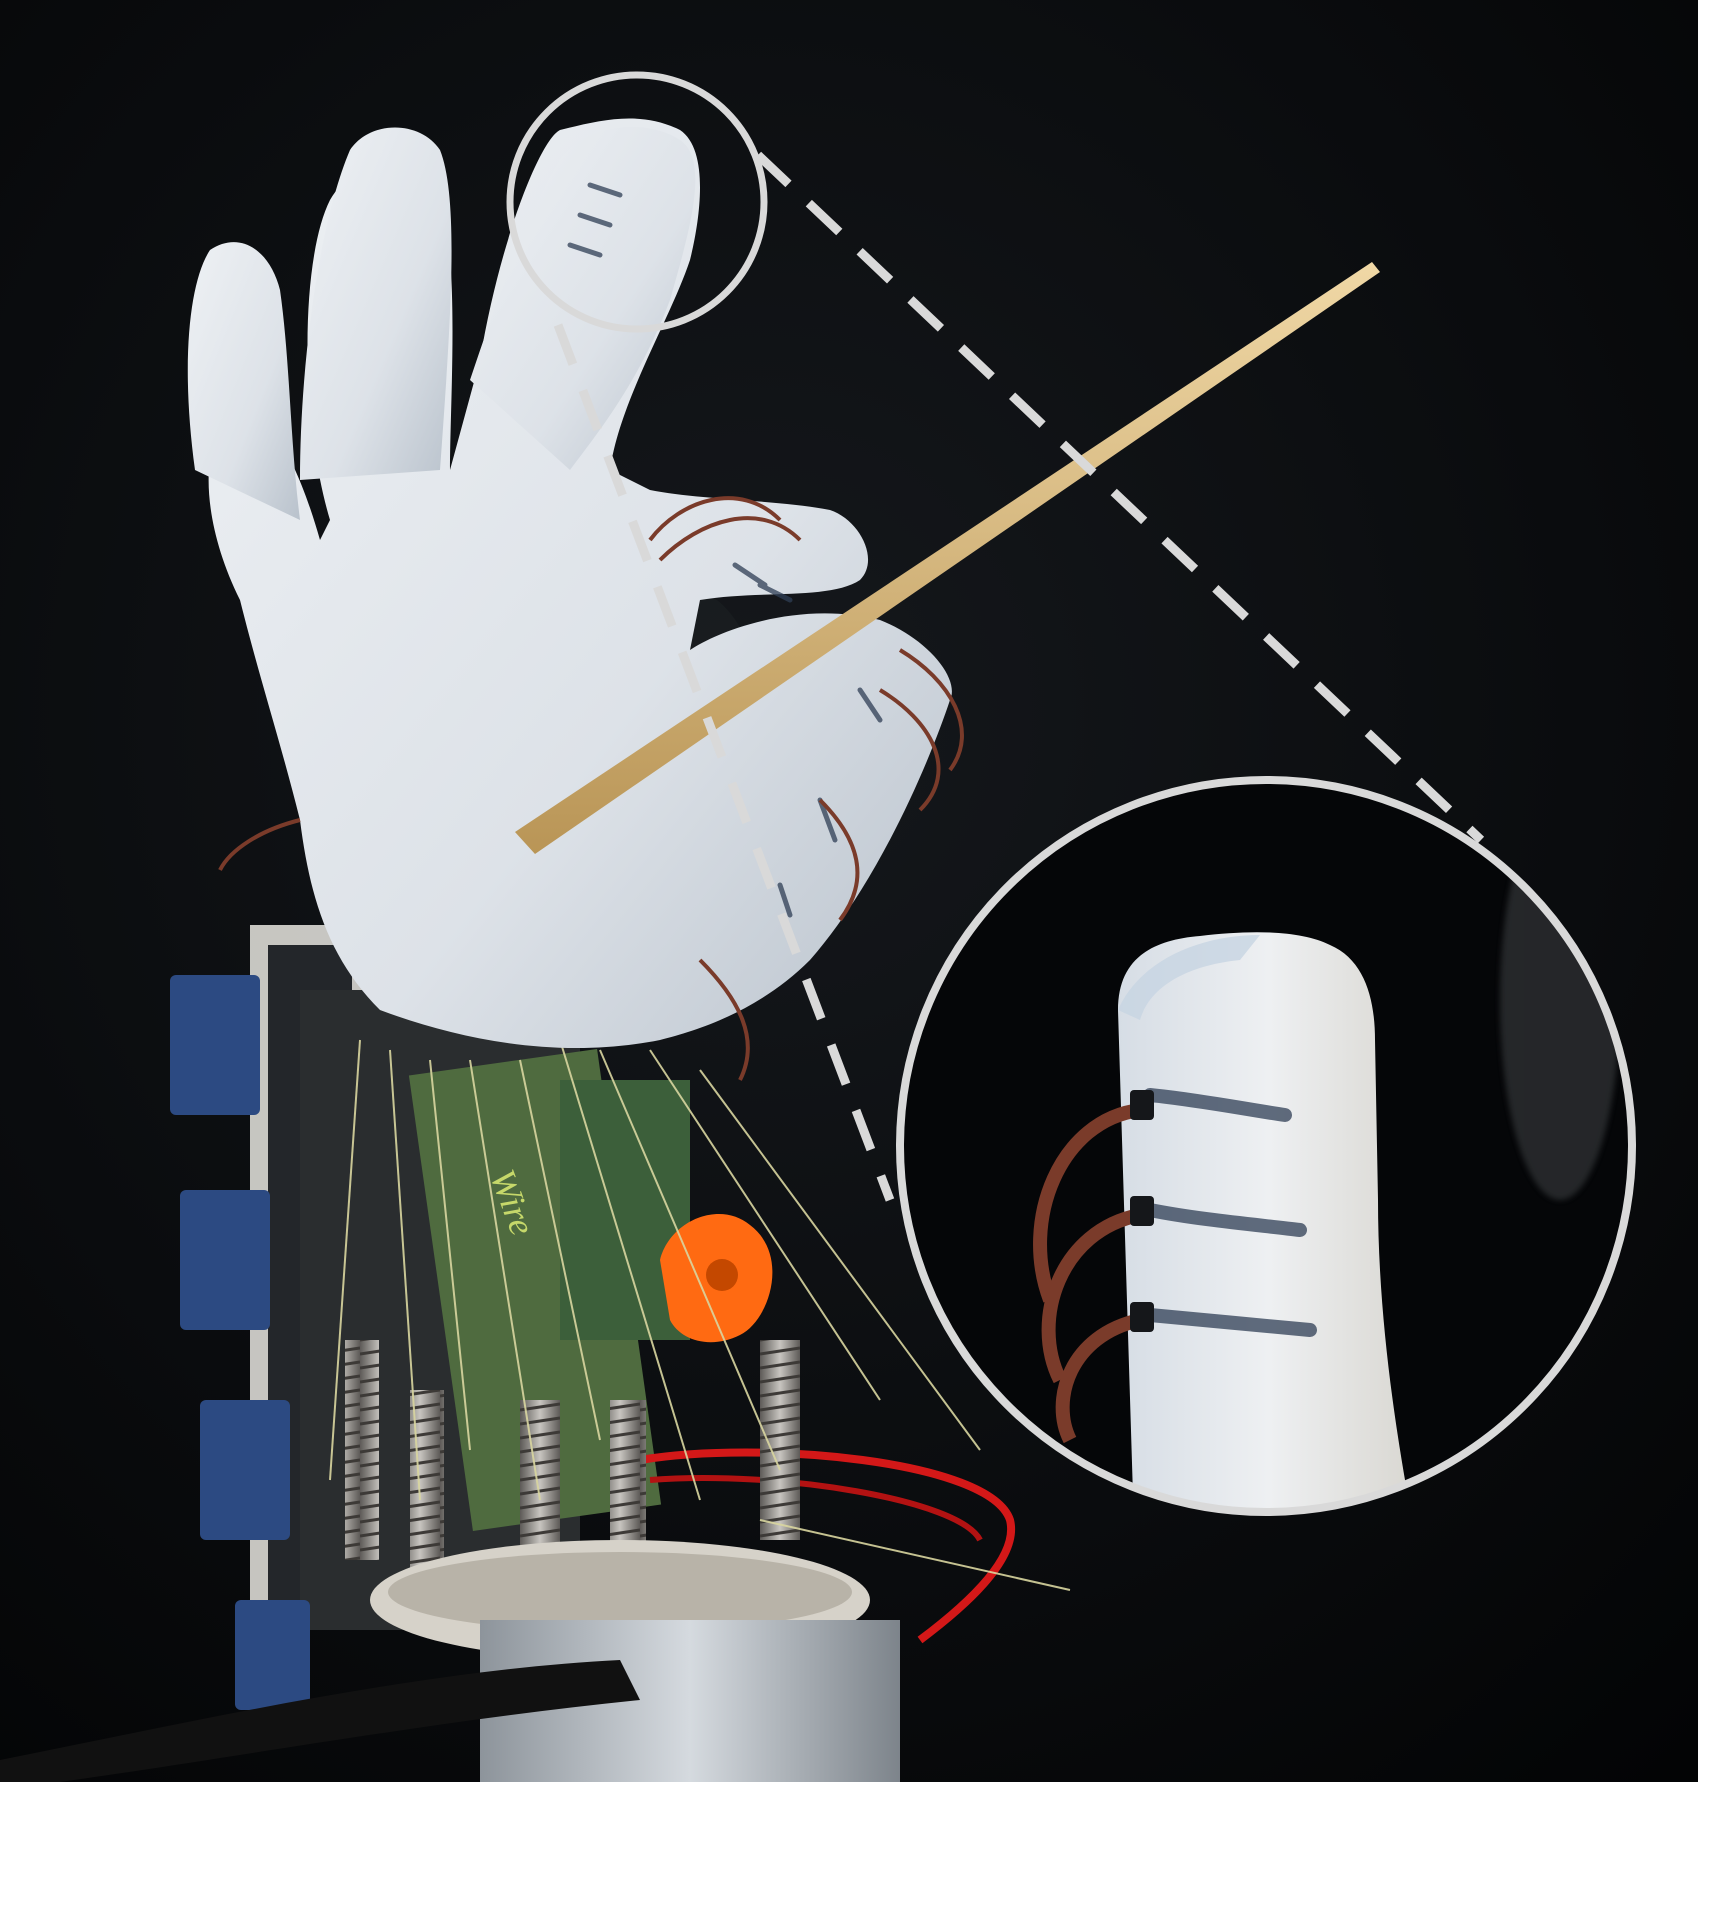 The image size is (1713, 1916). I want to click on inset-connectors, so click(1142, 1211).